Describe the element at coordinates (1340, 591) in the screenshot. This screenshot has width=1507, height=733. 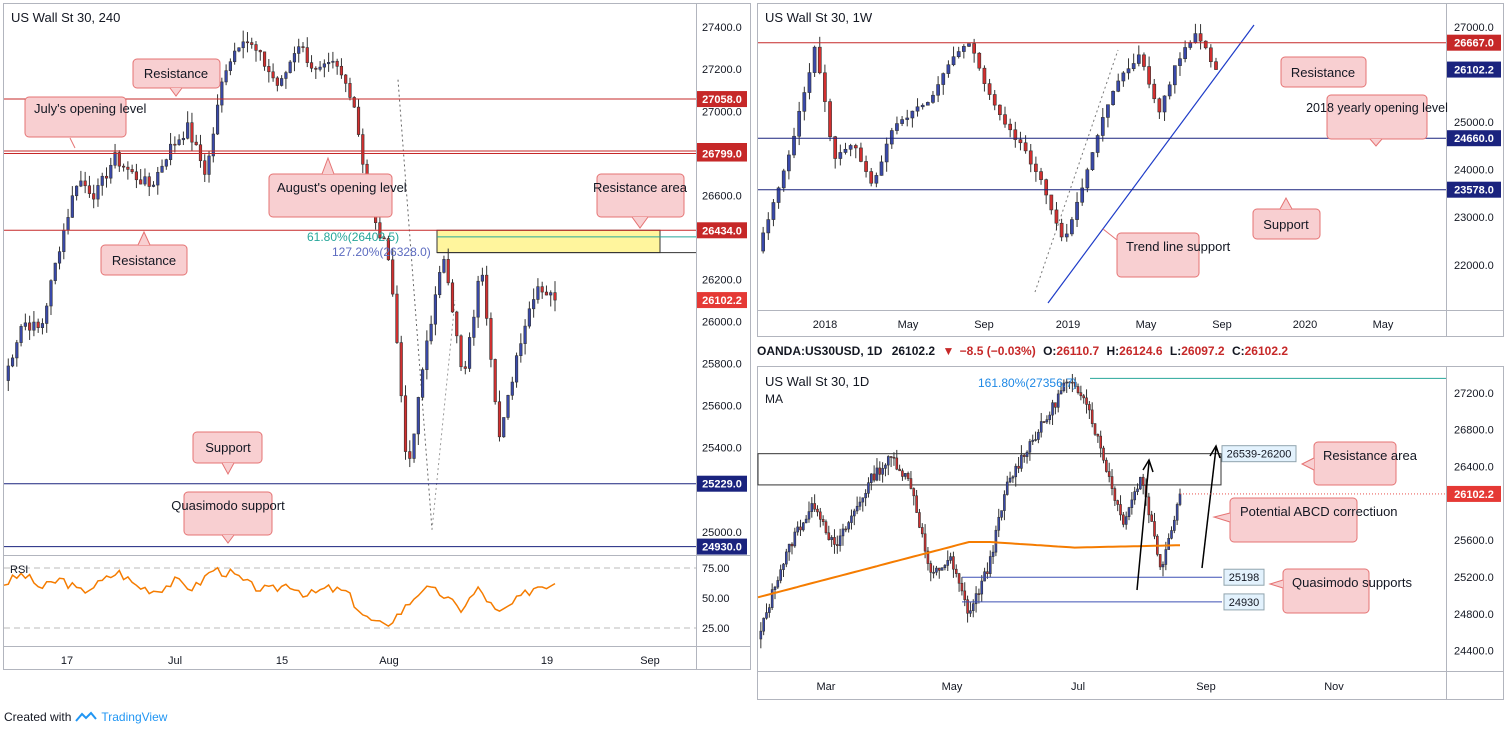
I see `annotation-quasimodo-supports: Quasimodo supports` at that location.